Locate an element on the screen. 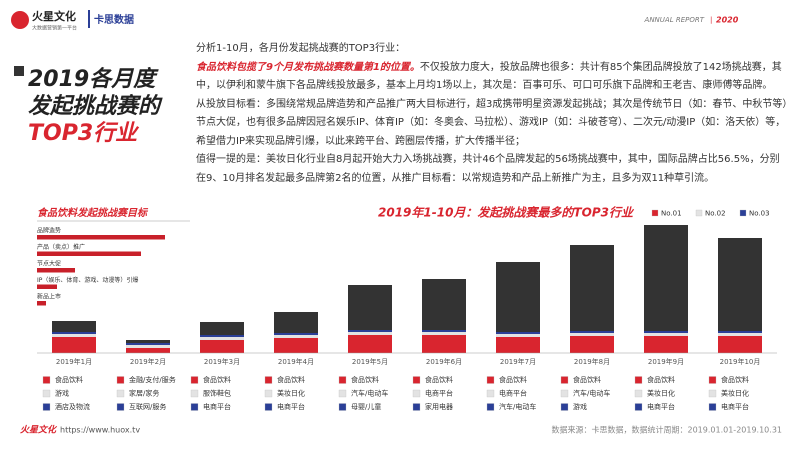  x-tick-label: 2019年1月 is located at coordinates (74, 361).